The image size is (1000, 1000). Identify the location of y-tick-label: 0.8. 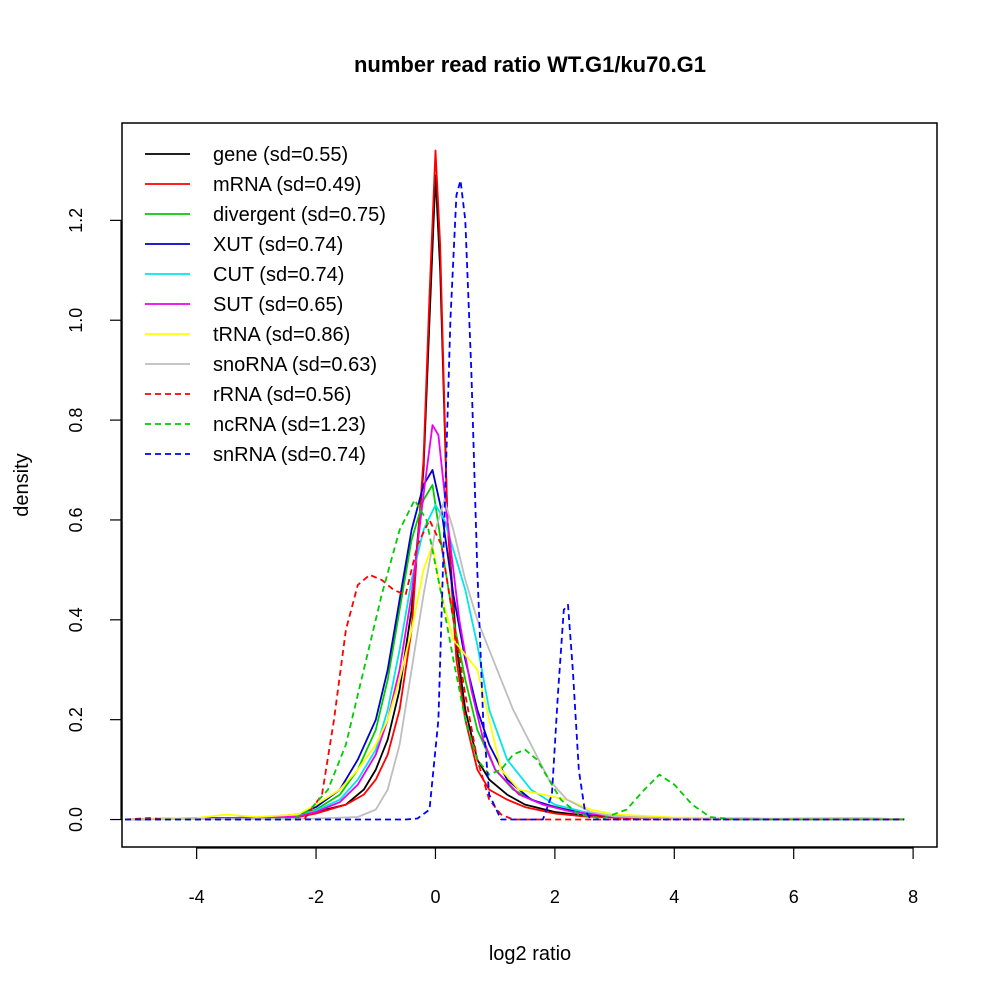
(76, 420).